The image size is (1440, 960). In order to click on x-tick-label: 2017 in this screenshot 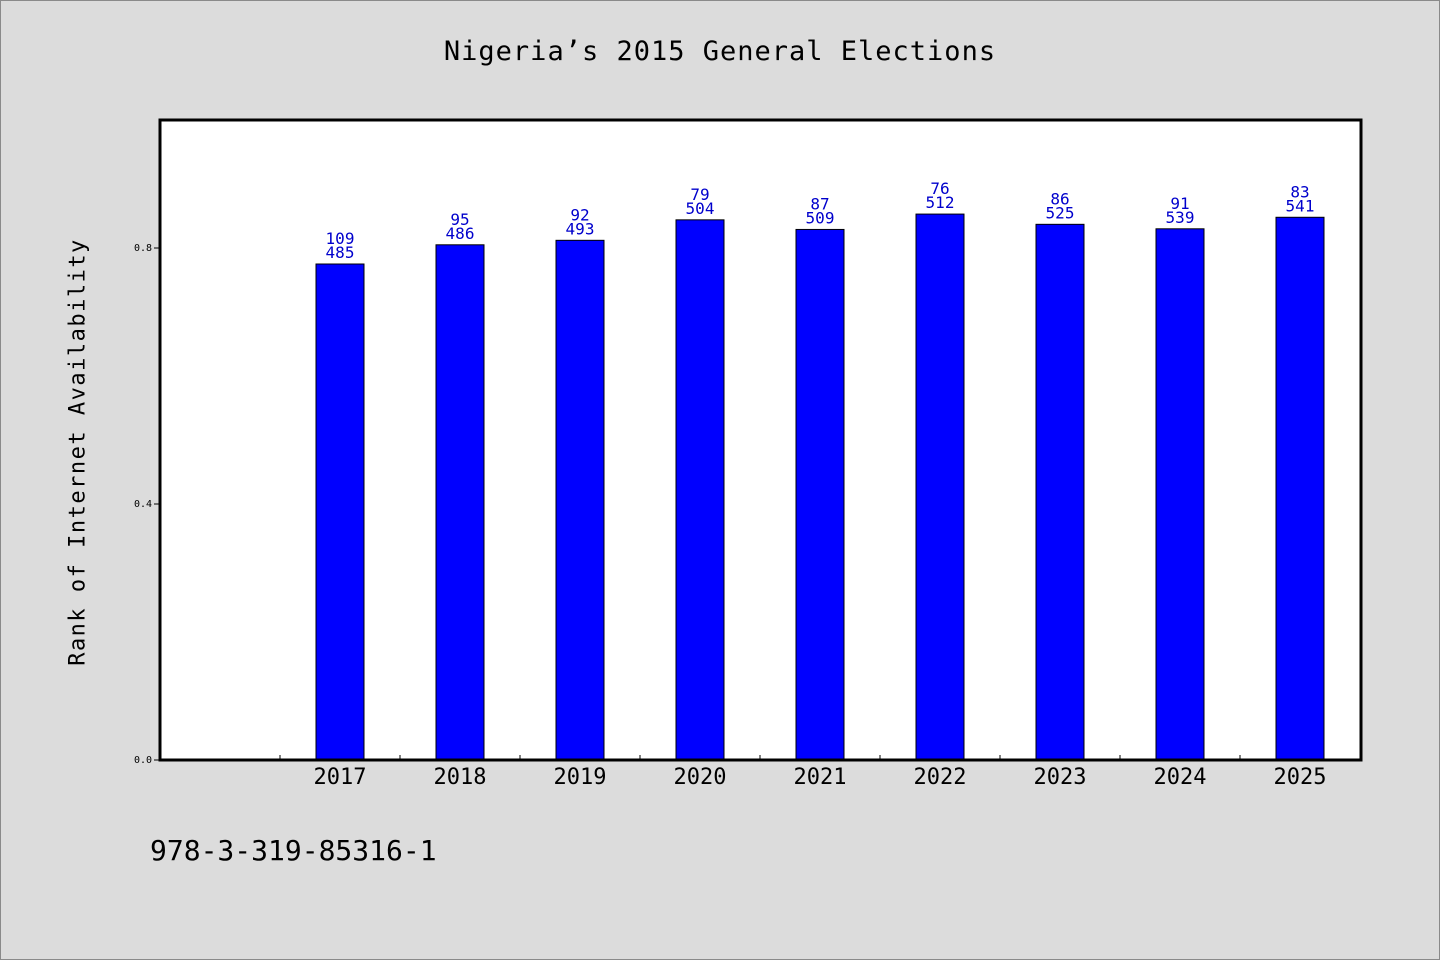, I will do `click(340, 777)`.